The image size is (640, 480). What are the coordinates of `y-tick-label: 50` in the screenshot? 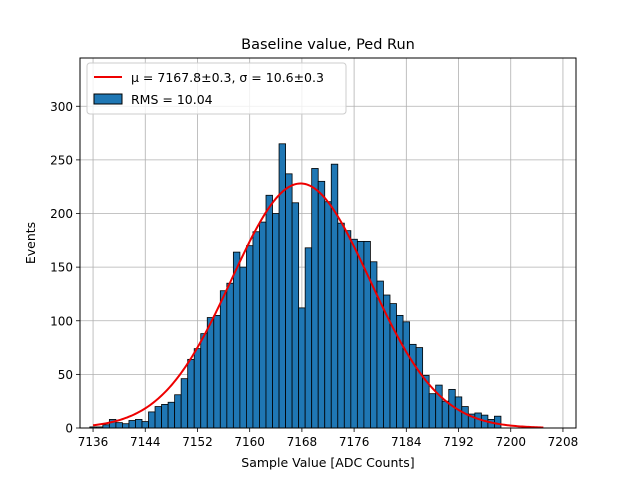 It's located at (65, 375).